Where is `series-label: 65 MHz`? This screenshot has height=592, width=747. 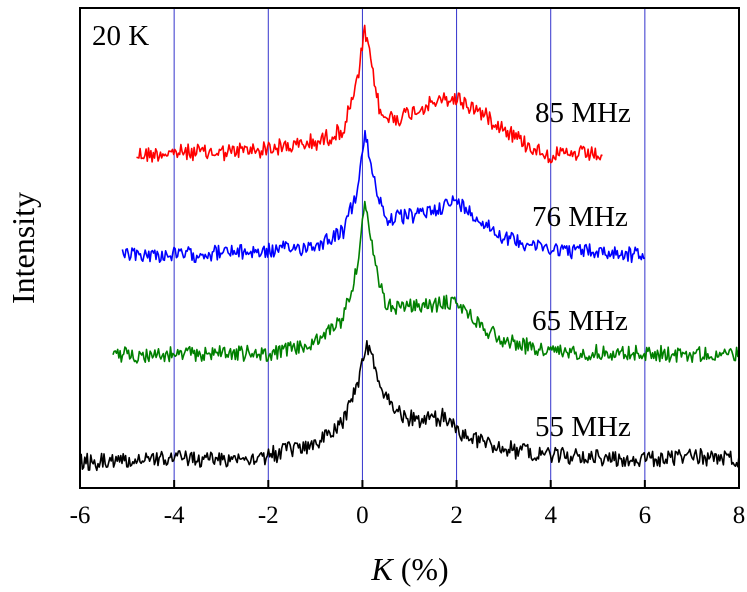 series-label: 65 MHz is located at coordinates (580, 321).